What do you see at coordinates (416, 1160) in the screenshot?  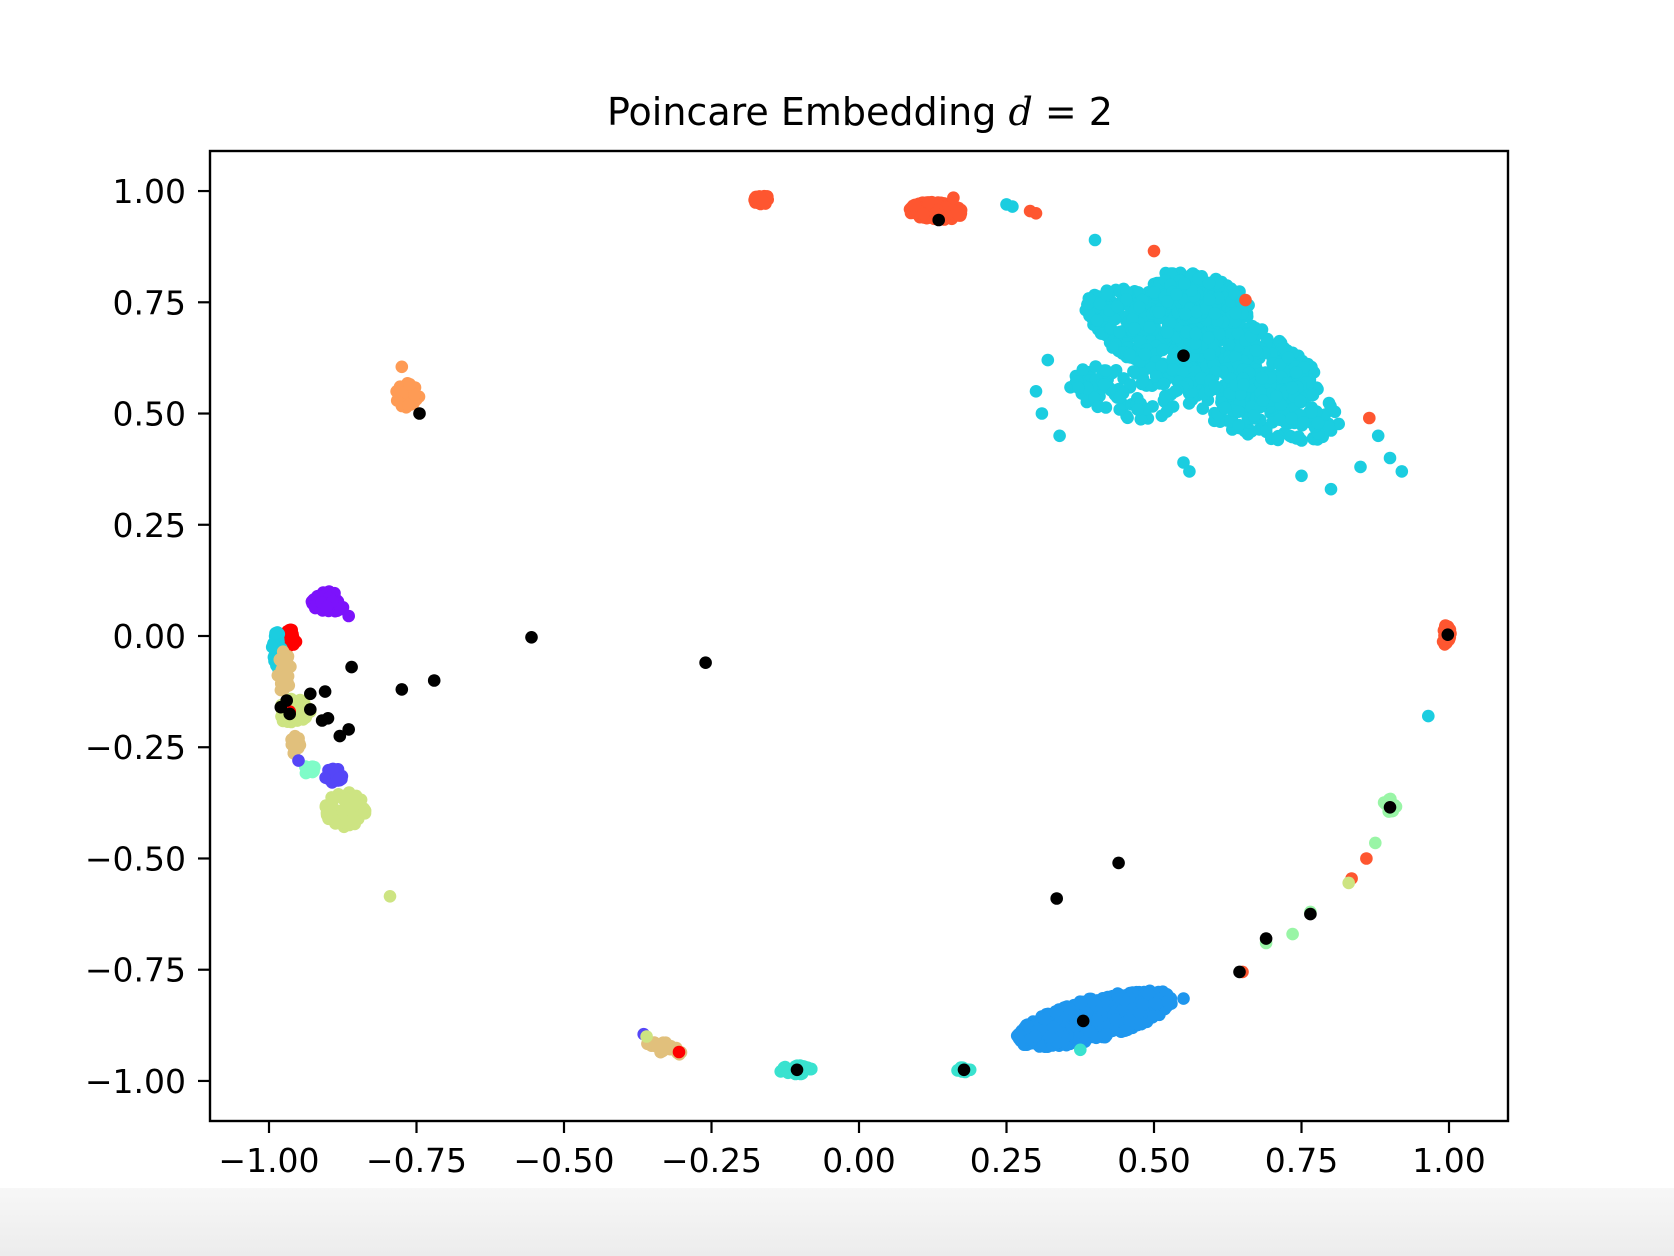 I see `x-tick-label: −0.75` at bounding box center [416, 1160].